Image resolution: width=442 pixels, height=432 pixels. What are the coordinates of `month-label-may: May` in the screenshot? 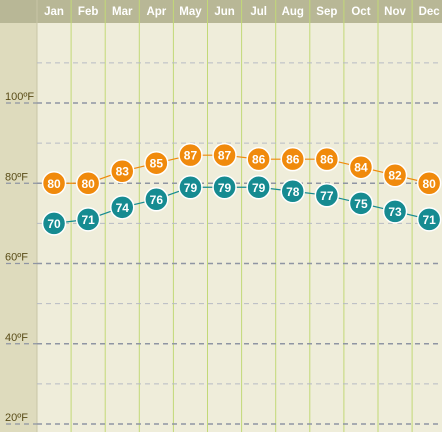 It's located at (190, 12).